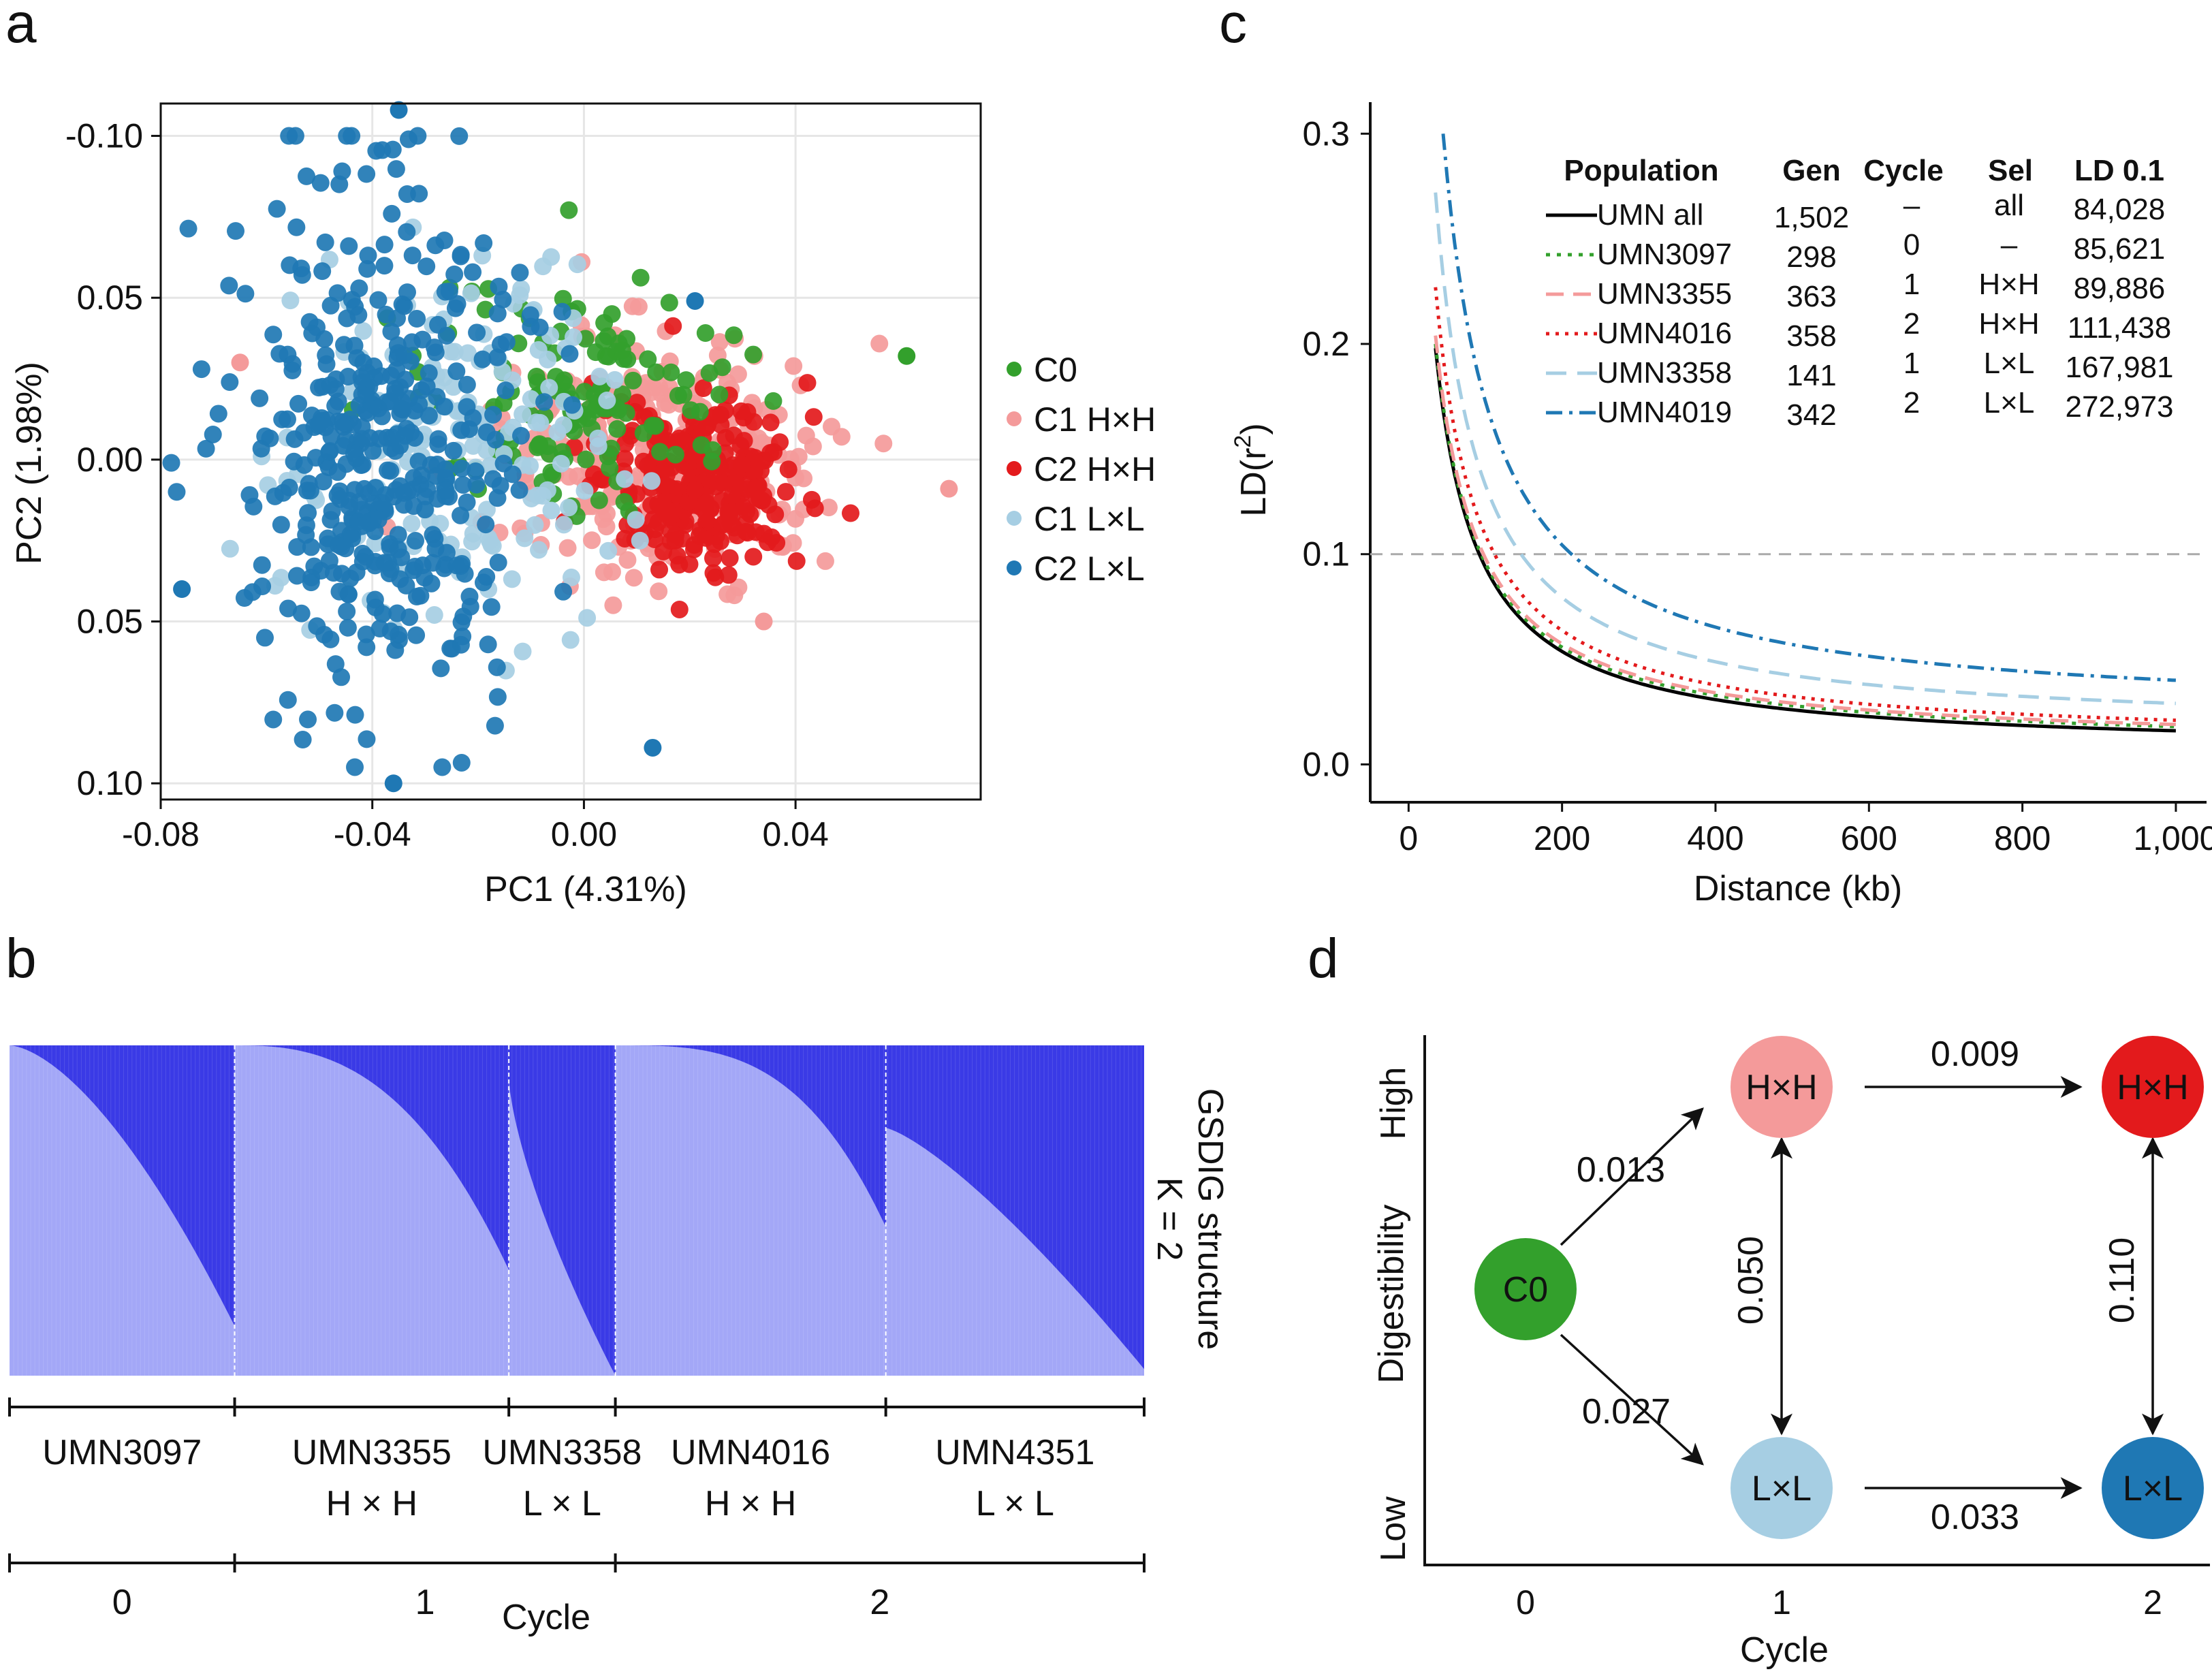  What do you see at coordinates (1562, 838) in the screenshot?
I see `ld-x-tick-label: 200` at bounding box center [1562, 838].